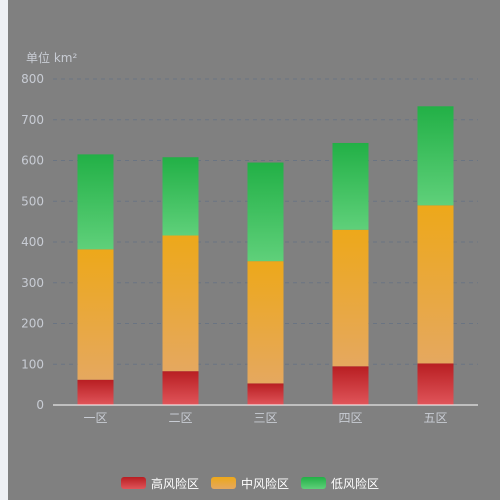 Image resolution: width=500 pixels, height=500 pixels. I want to click on unit-label: 单位 km², so click(51, 57).